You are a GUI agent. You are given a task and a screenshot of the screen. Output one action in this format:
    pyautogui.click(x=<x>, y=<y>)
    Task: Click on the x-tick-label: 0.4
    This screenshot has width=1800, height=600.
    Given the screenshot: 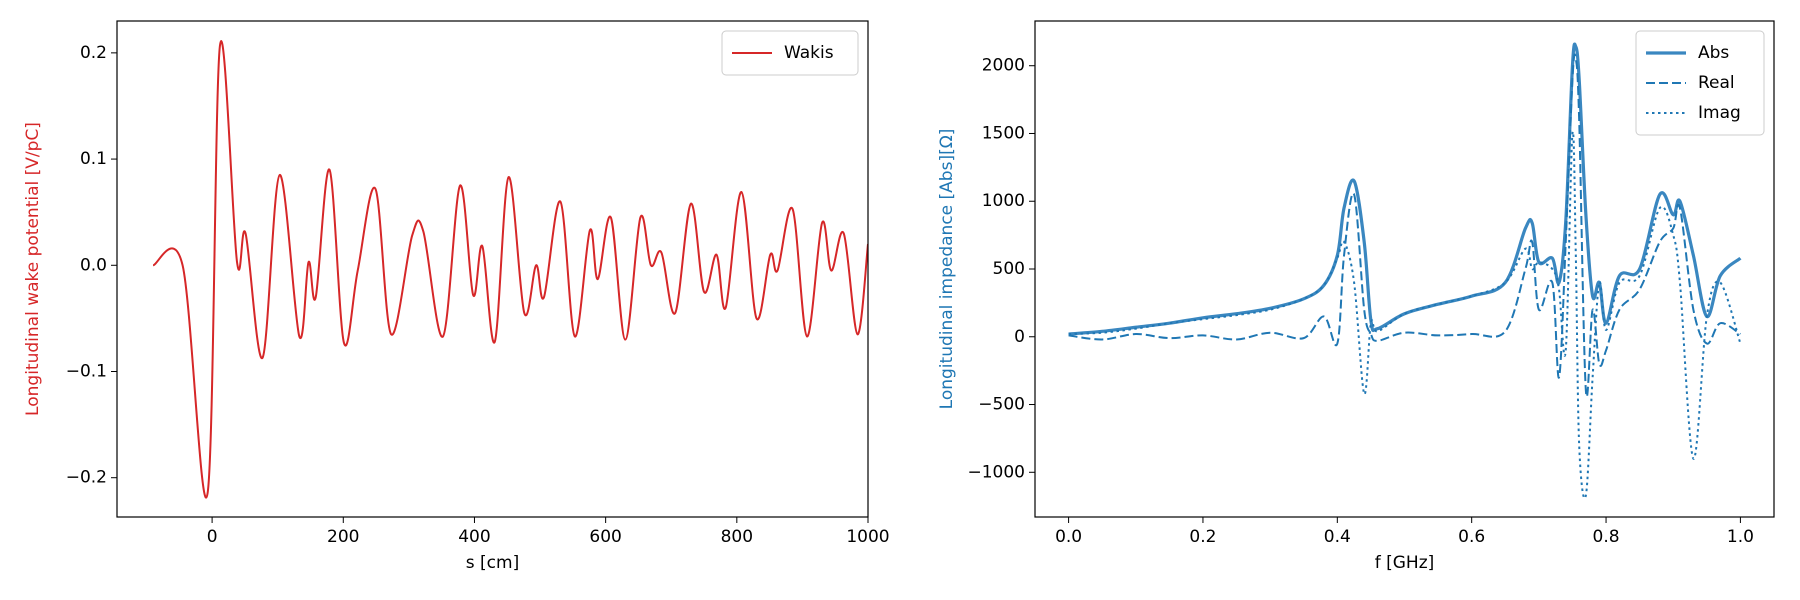 What is the action you would take?
    pyautogui.click(x=1337, y=537)
    